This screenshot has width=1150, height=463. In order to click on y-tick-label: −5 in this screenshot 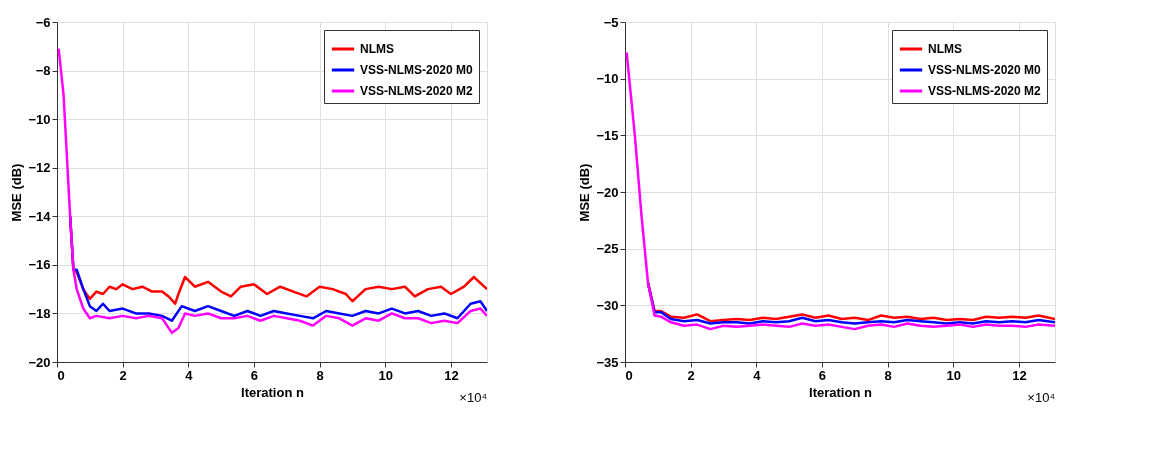, I will do `click(611, 22)`.